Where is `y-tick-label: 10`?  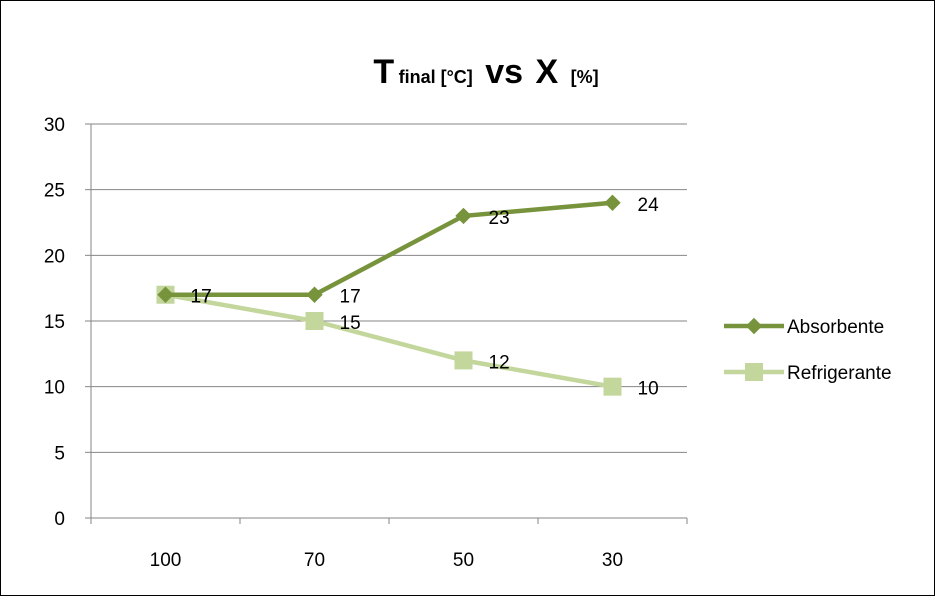 y-tick-label: 10 is located at coordinates (54, 388).